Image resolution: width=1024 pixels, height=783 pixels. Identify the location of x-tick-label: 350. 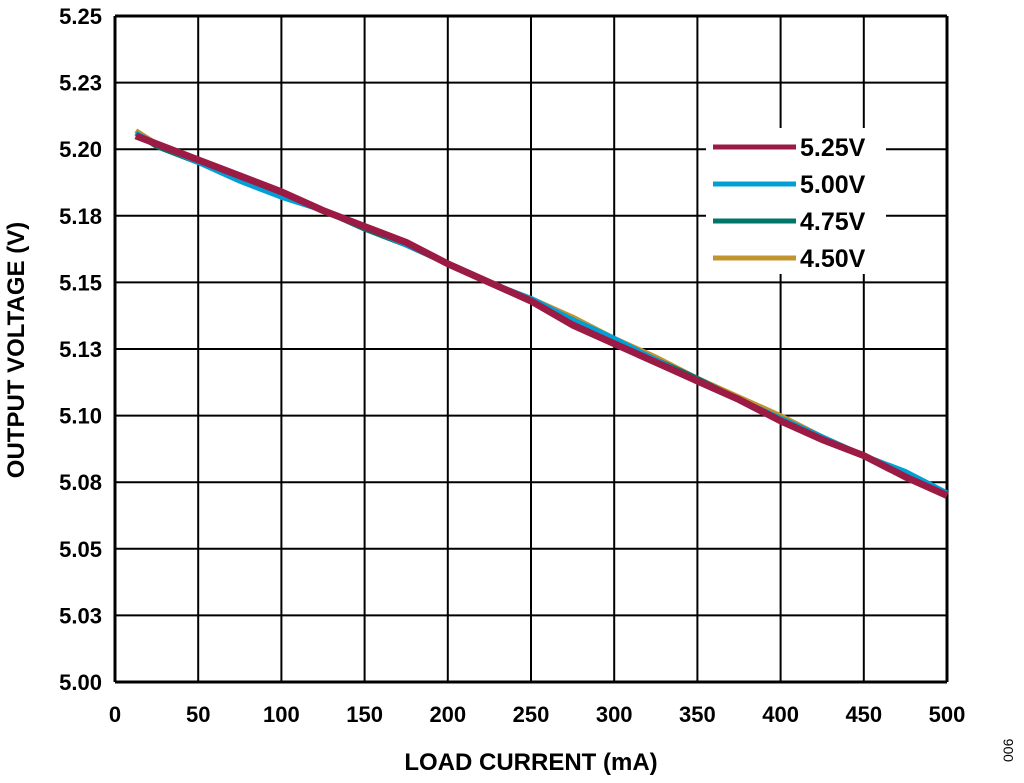
(697, 714).